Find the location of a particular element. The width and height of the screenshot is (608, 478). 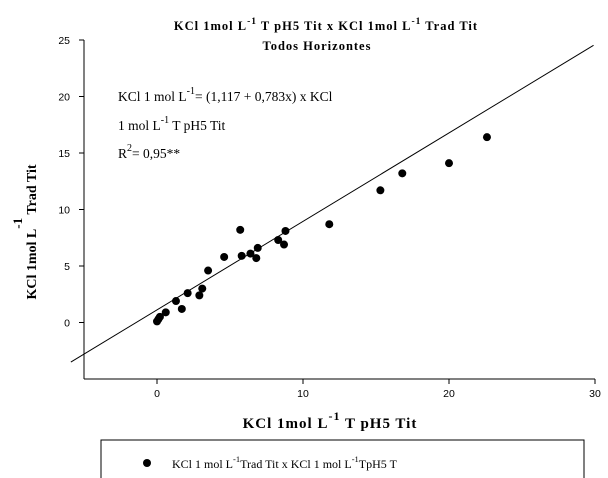

x-axis-title: KCl 1mol L-1 T pH5 Tit is located at coordinates (330, 420).